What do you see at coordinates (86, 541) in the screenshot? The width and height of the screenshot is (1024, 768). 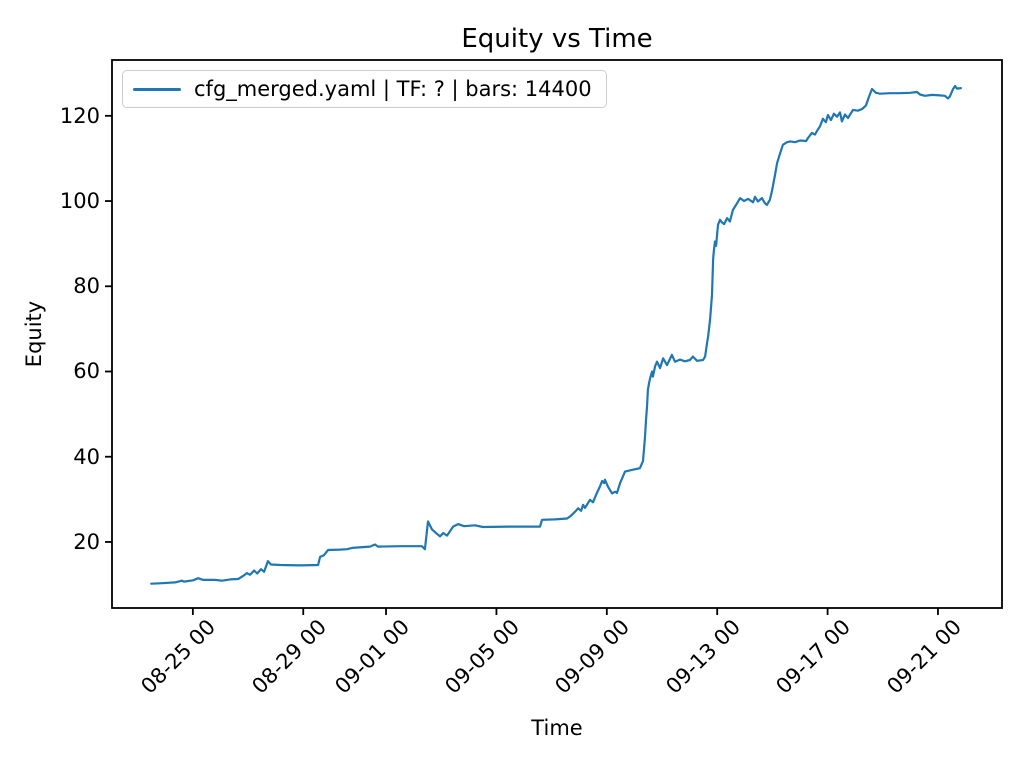 I see `y-tick-label: 20` at bounding box center [86, 541].